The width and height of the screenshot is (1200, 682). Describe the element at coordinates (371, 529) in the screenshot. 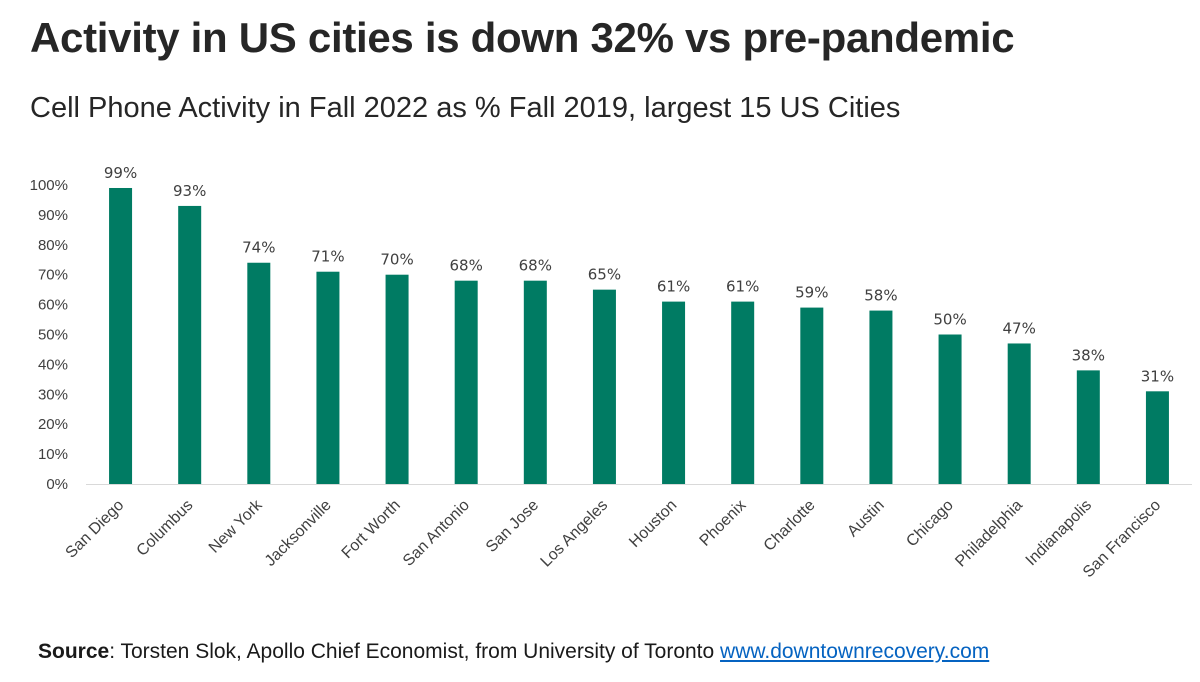

I see `x-tick-label: Fort Worth` at that location.